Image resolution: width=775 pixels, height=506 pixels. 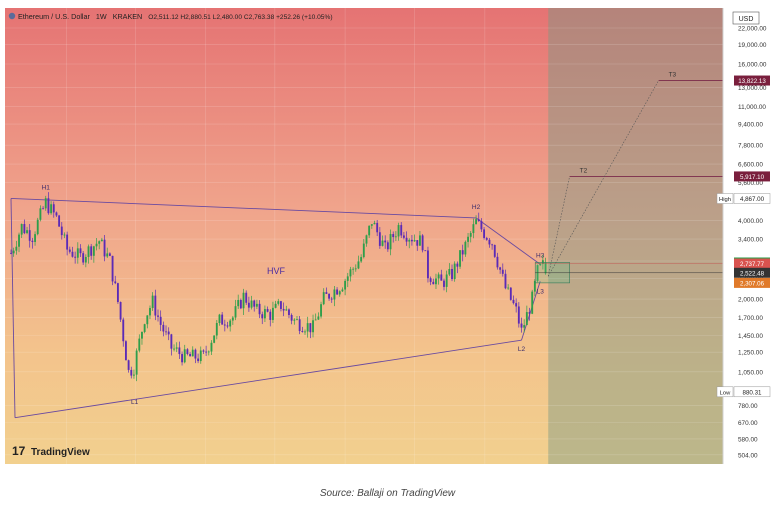 I want to click on currency-label-box, so click(x=746, y=18).